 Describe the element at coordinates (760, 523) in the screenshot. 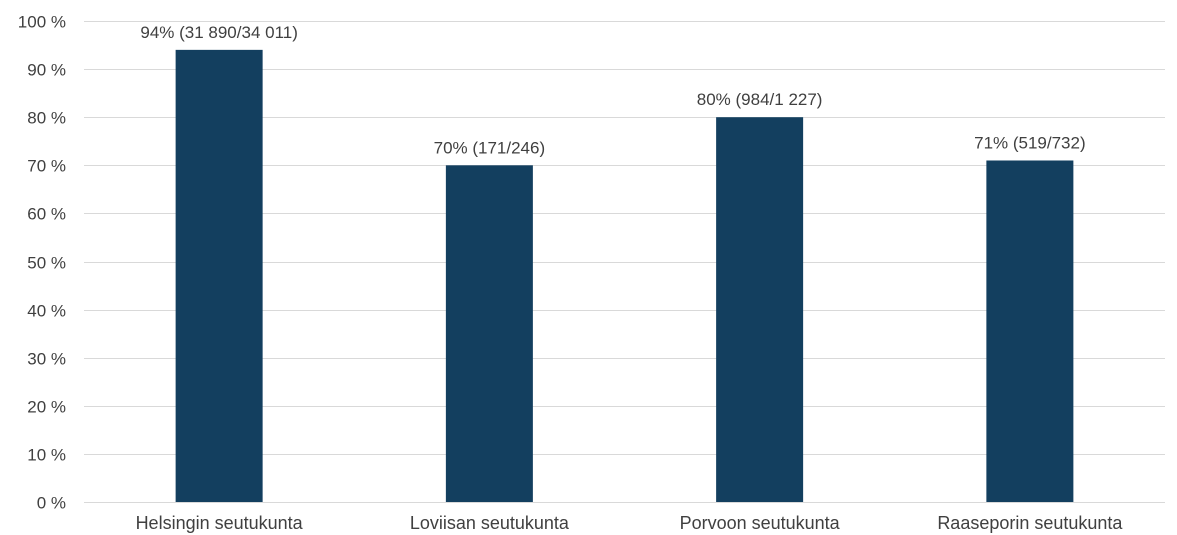

I see `x-category-label: Porvoon seutukunta` at that location.